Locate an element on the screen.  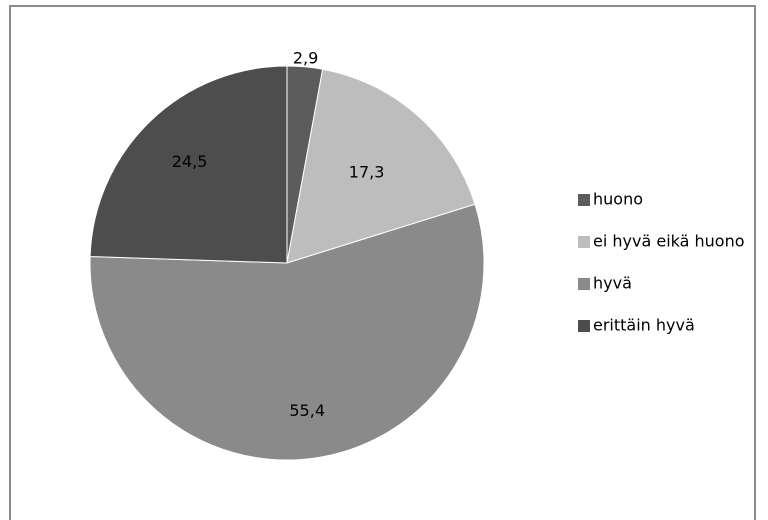
data-label-2: 17,3 is located at coordinates (367, 172).